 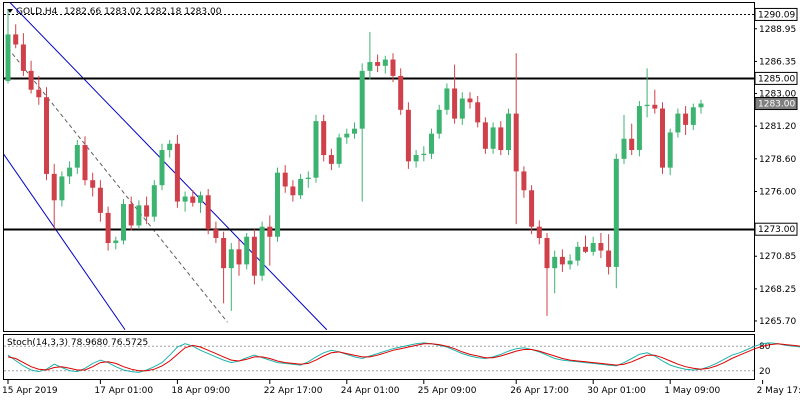 I want to click on price-tick-label: 1278.60, so click(x=777, y=160).